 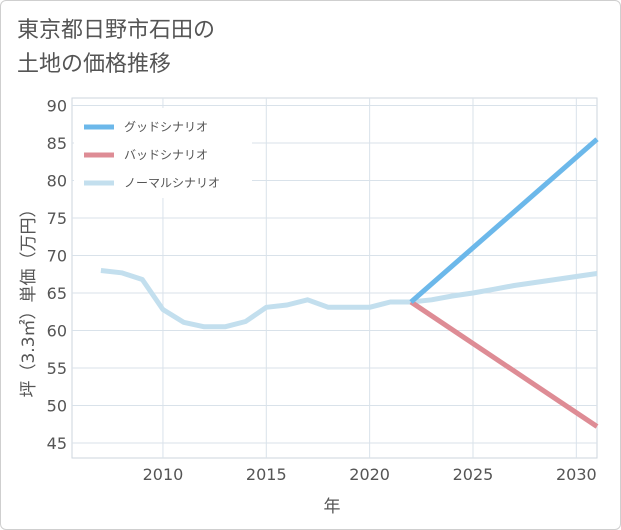 I want to click on y-tick-label: 75, so click(x=57, y=218).